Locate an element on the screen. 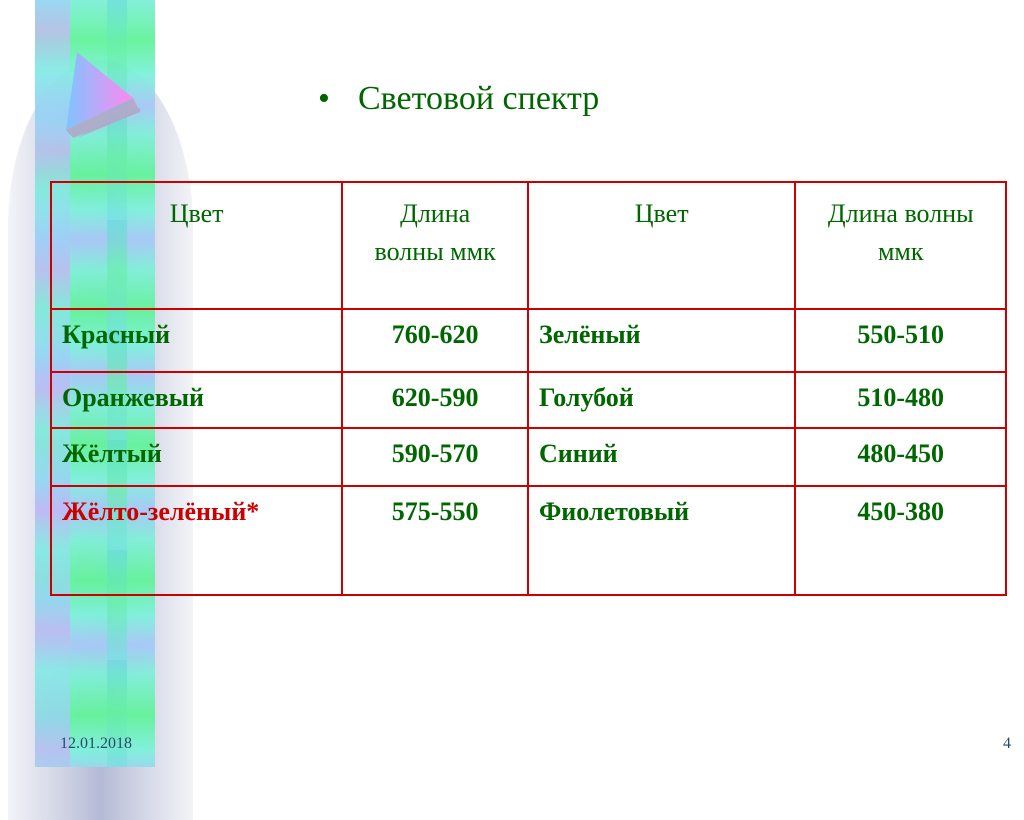 The height and width of the screenshot is (820, 1024). wavelength-cell: 760-620 is located at coordinates (435, 340).